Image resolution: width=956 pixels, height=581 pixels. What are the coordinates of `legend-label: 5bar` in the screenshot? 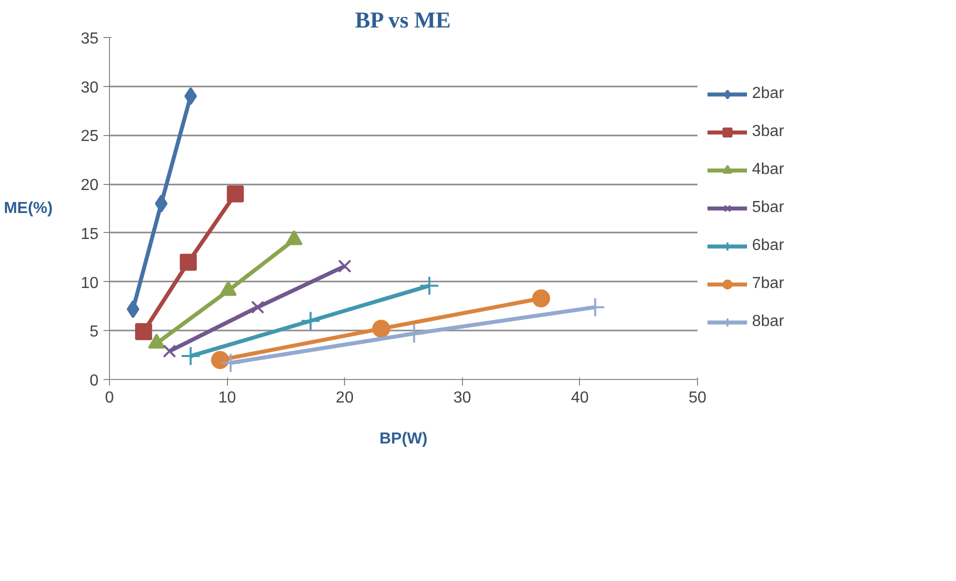 It's located at (768, 208).